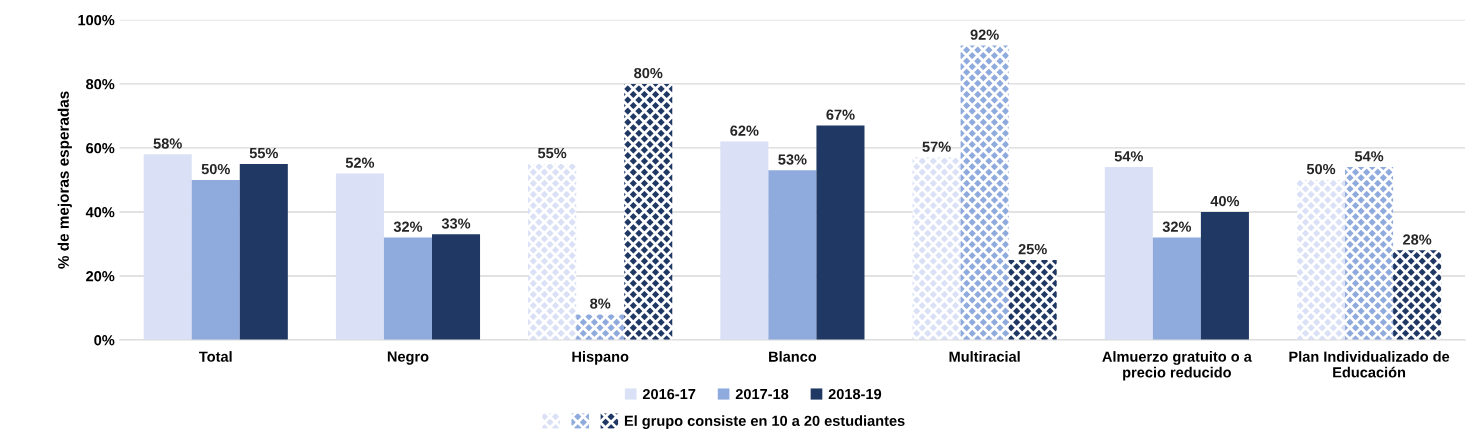 The height and width of the screenshot is (432, 1477). What do you see at coordinates (1417, 239) in the screenshot?
I see `data-label: 28%` at bounding box center [1417, 239].